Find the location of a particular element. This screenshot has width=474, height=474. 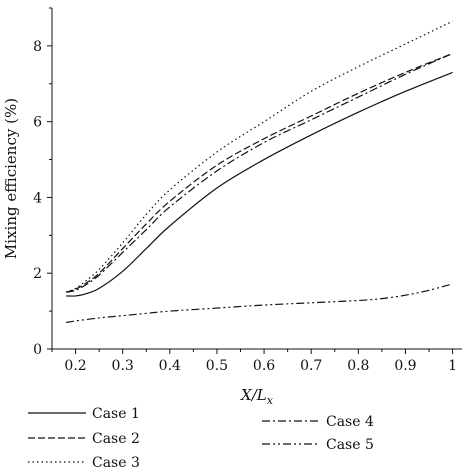

y-tick-label: 8 is located at coordinates (37, 47).